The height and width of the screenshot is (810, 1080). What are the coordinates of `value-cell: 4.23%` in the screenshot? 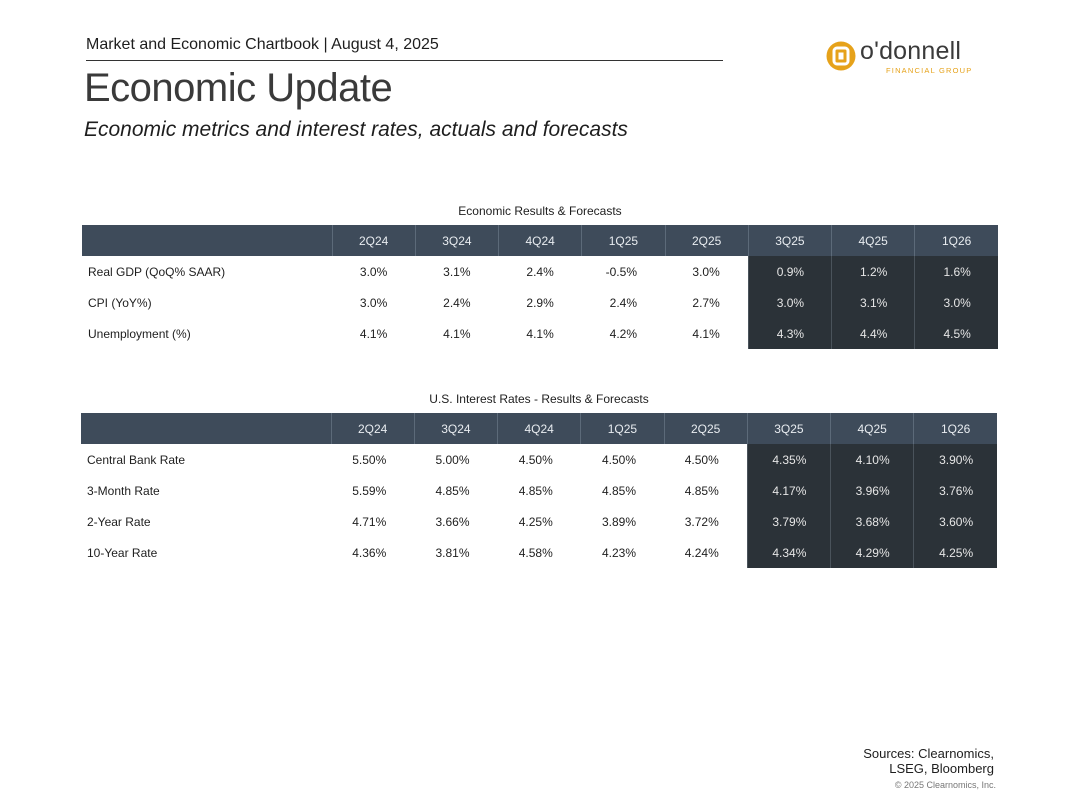 It's located at (618, 552).